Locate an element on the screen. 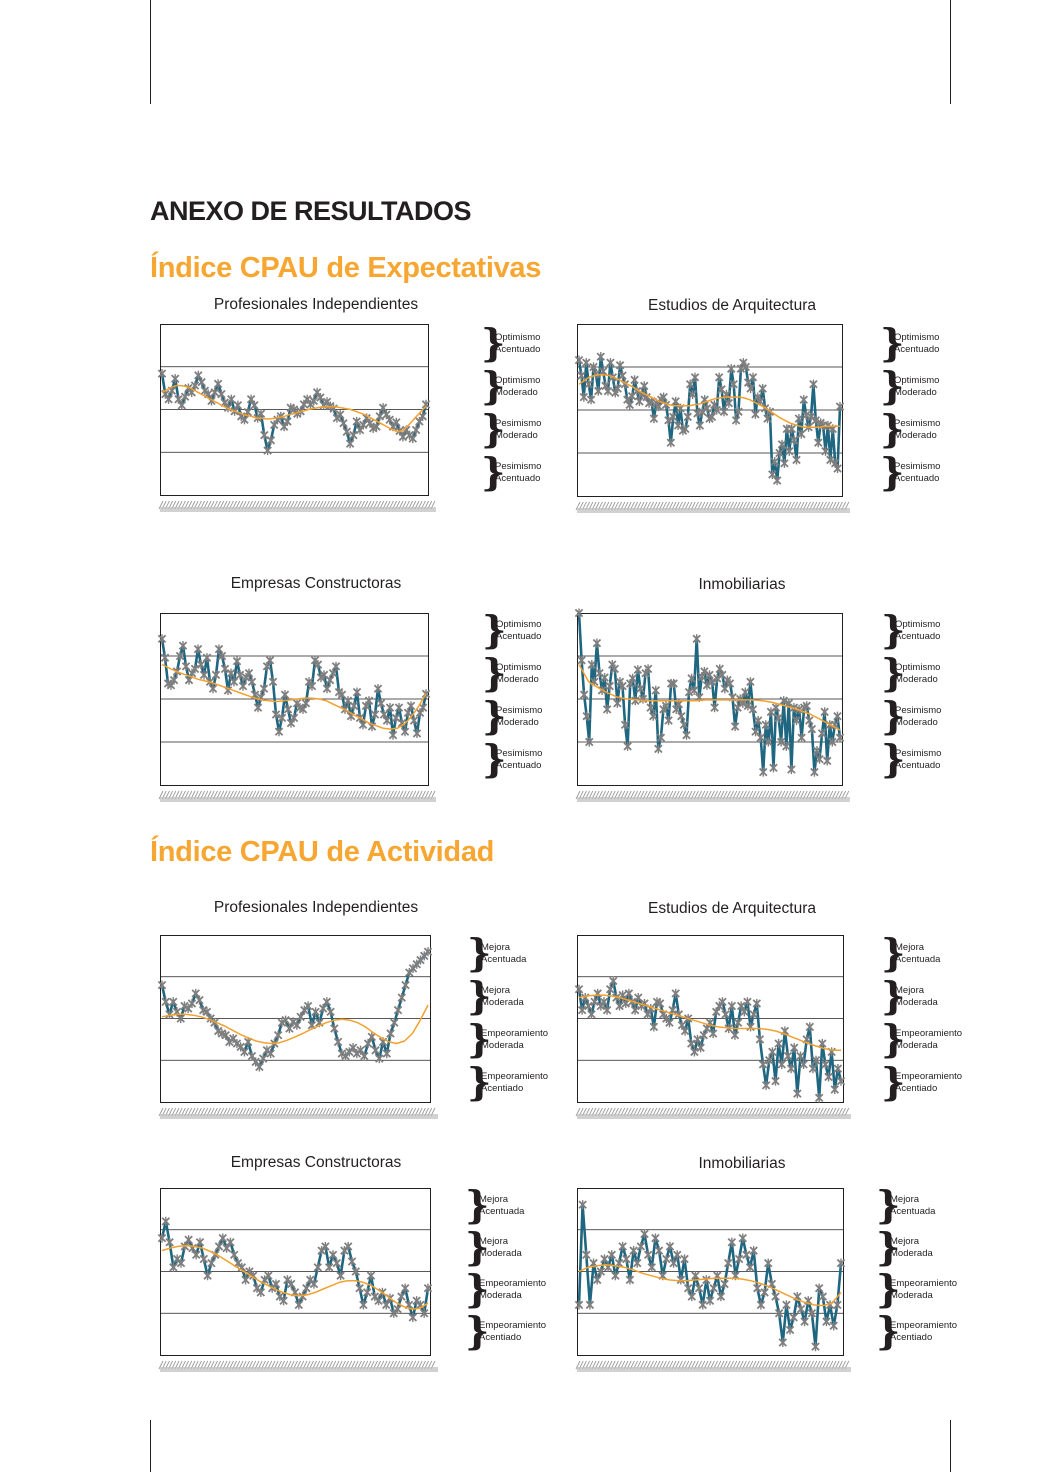 This screenshot has width=1041, height=1472. legend-level-label: Pesimismo Moderado is located at coordinates (519, 716).